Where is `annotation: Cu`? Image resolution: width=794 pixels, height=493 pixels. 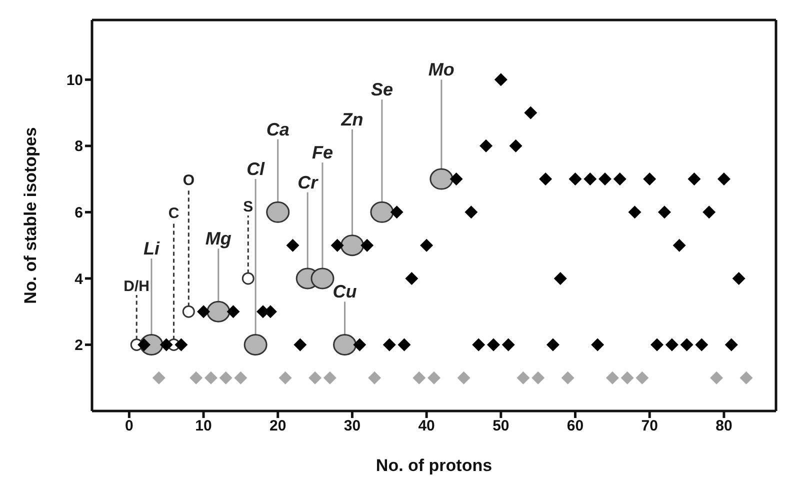
annotation: Cu is located at coordinates (344, 292).